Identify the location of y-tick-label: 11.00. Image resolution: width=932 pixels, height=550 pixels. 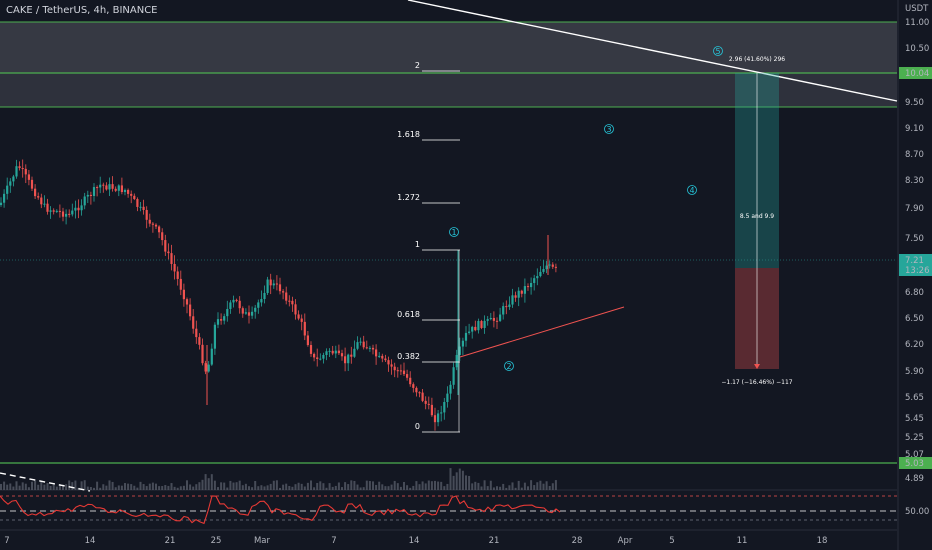
(917, 23).